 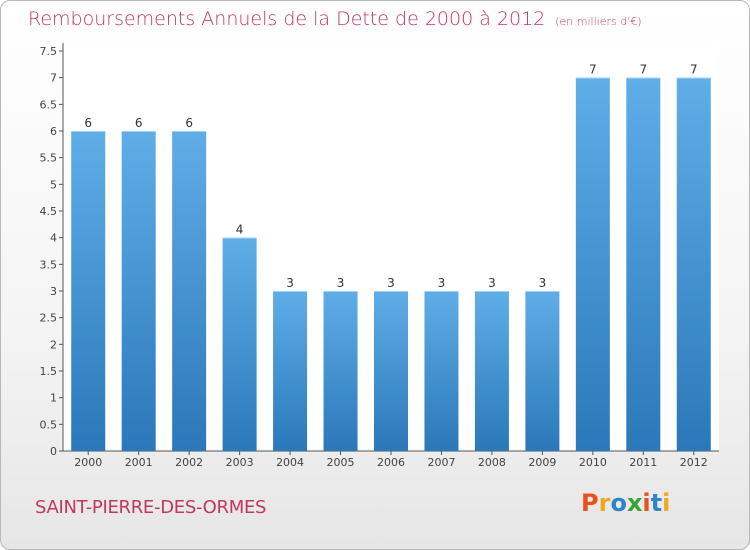 I want to click on data-label: 4, so click(x=240, y=230).